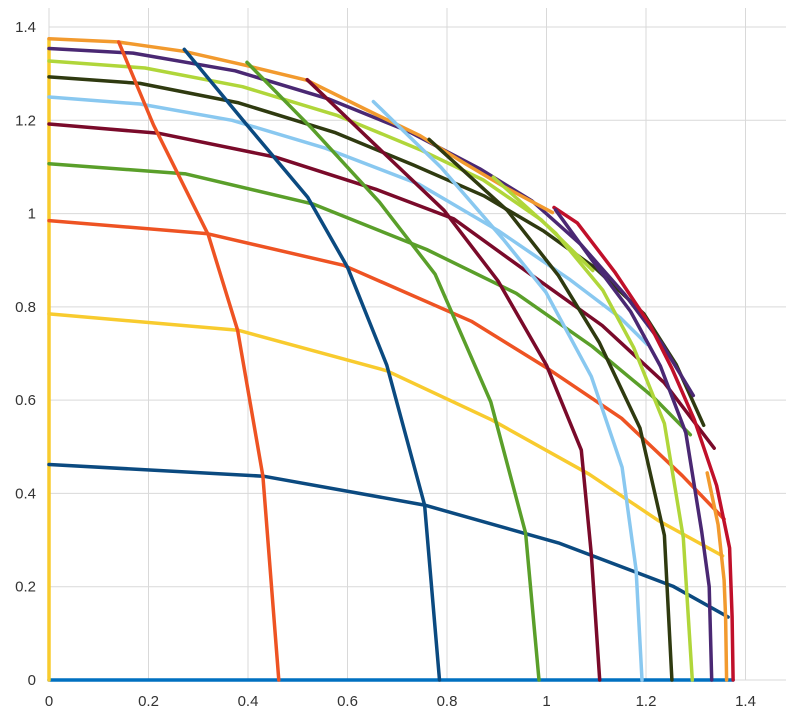 The image size is (788, 728). What do you see at coordinates (49, 701) in the screenshot?
I see `x-tick-label: 0` at bounding box center [49, 701].